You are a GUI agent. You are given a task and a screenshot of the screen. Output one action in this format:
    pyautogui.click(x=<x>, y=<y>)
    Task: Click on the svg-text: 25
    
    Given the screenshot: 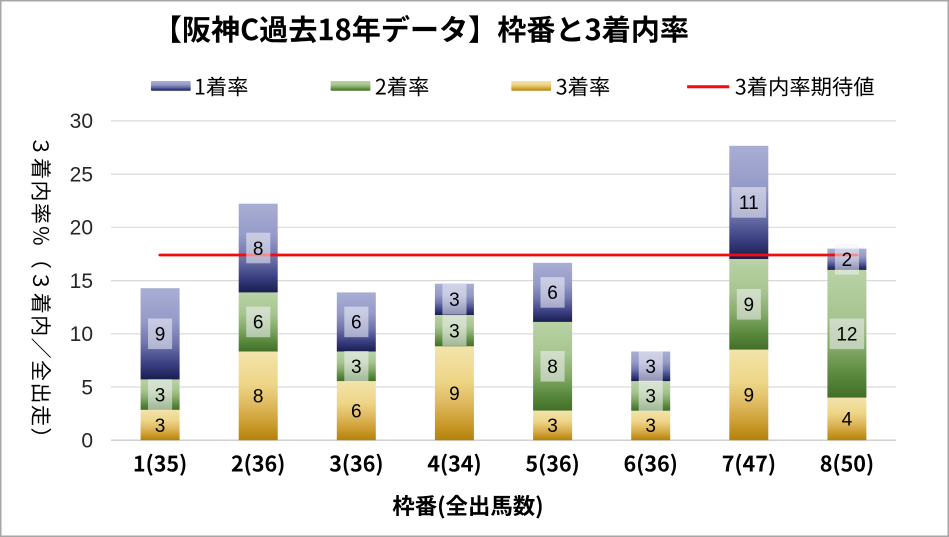 What is the action you would take?
    pyautogui.click(x=81, y=174)
    